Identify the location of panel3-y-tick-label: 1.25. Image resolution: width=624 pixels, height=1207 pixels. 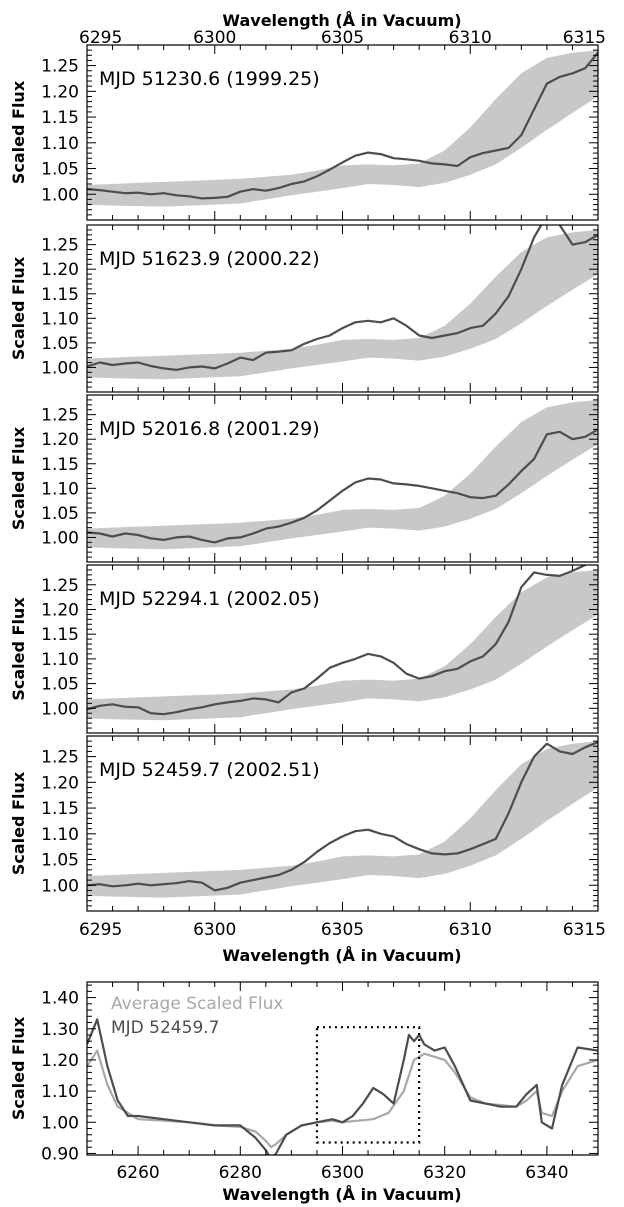
(60, 416).